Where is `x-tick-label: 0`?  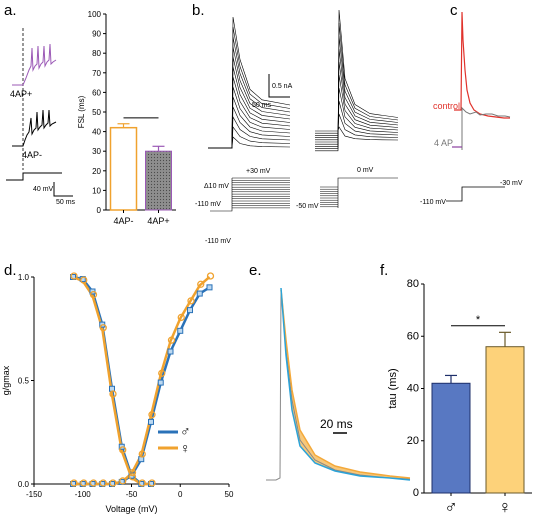
x-tick-label: 0 is located at coordinates (180, 494).